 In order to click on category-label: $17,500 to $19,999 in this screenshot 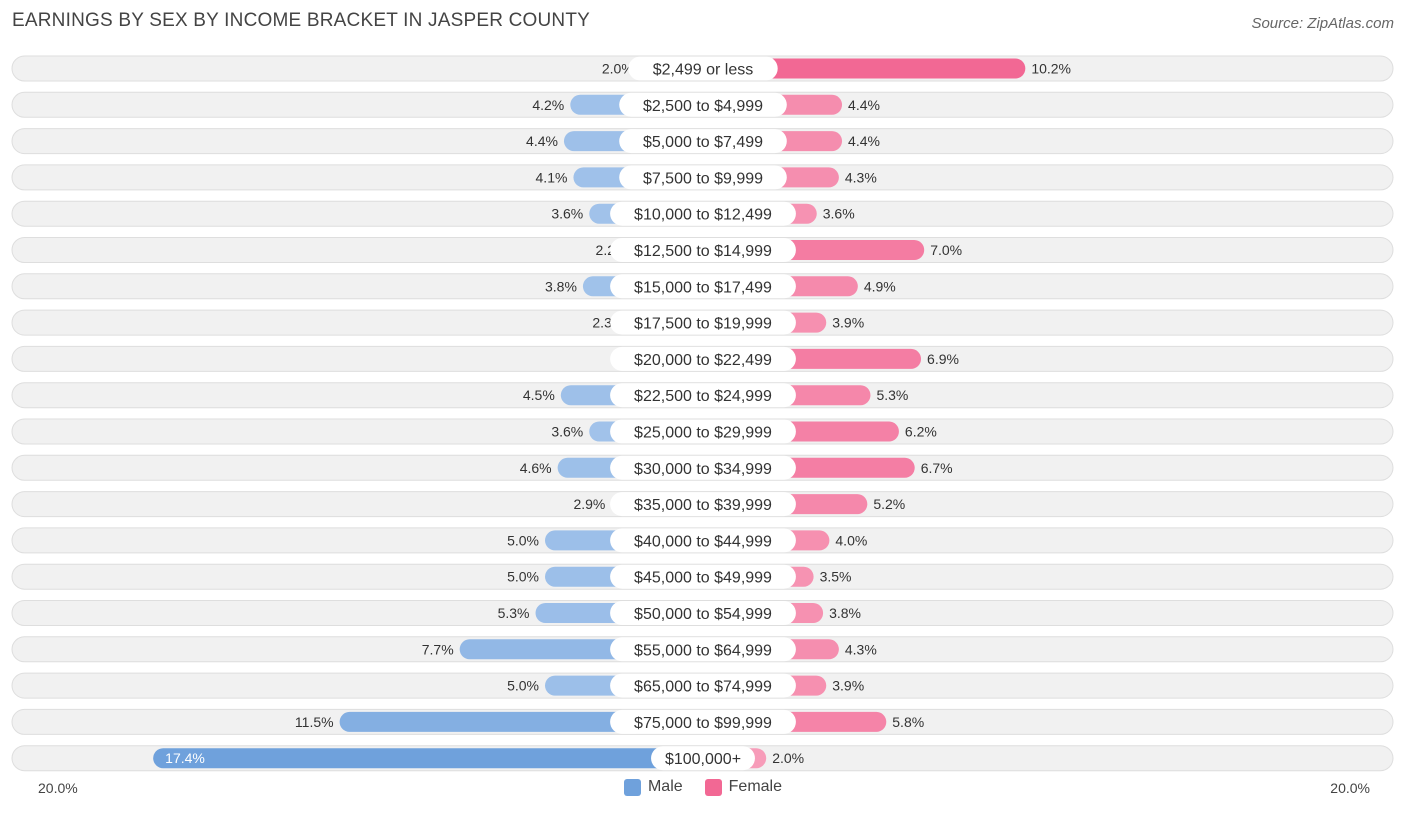, I will do `click(703, 324)`.